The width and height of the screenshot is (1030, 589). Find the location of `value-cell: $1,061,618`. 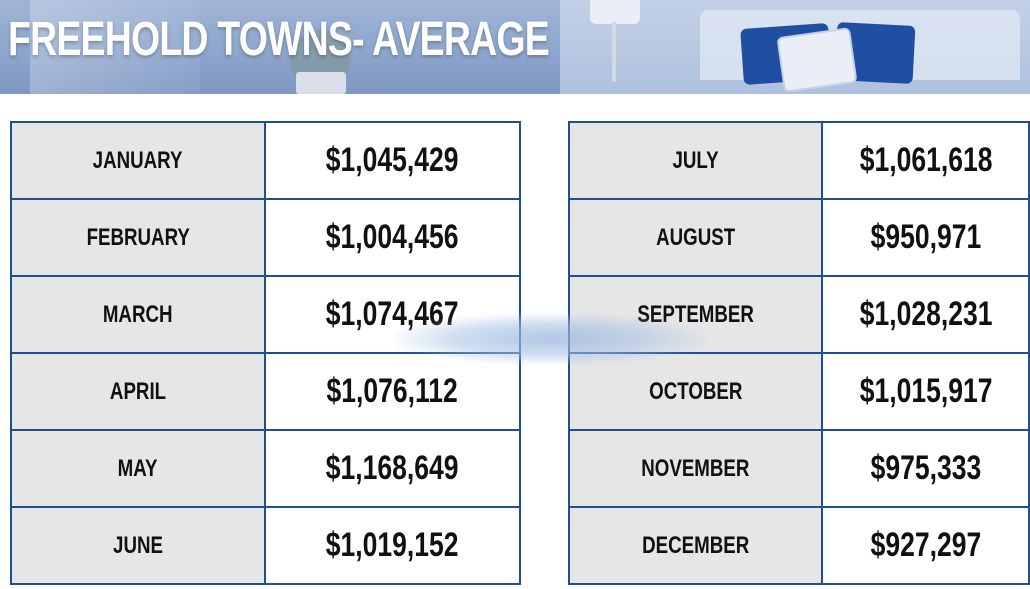

value-cell: $1,061,618 is located at coordinates (925, 160).